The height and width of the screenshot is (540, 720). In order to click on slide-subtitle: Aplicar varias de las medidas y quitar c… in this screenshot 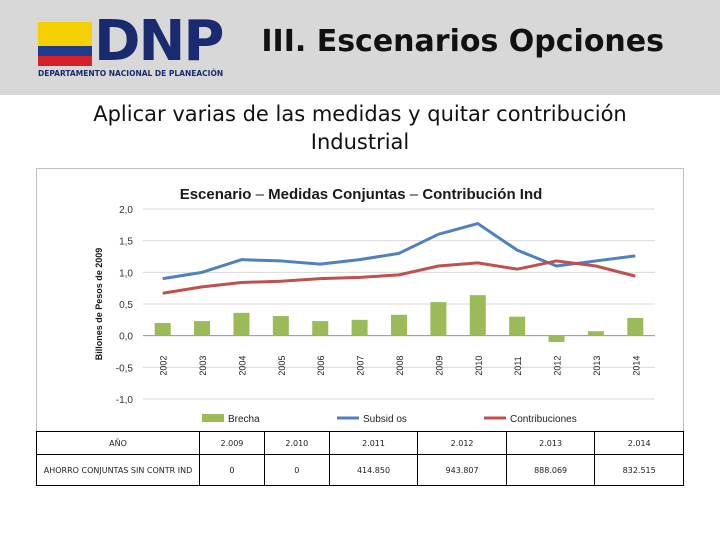, I will do `click(360, 128)`.